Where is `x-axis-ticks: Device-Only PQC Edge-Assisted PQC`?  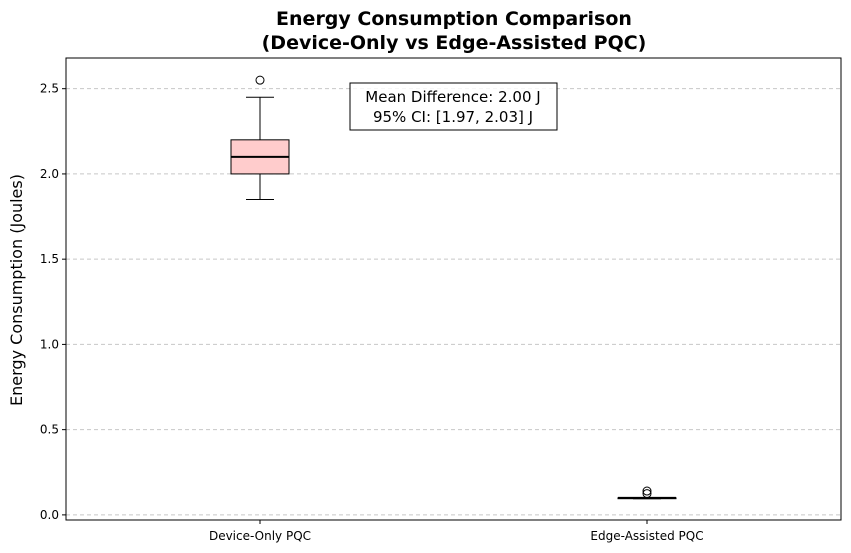
x-axis-ticks: Device-Only PQC Edge-Assisted PQC is located at coordinates (456, 531).